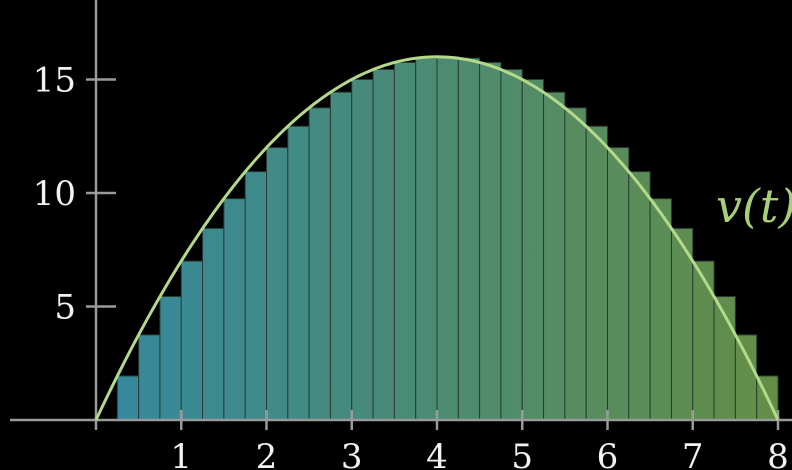  I want to click on x-tick-label: 7, so click(693, 453).